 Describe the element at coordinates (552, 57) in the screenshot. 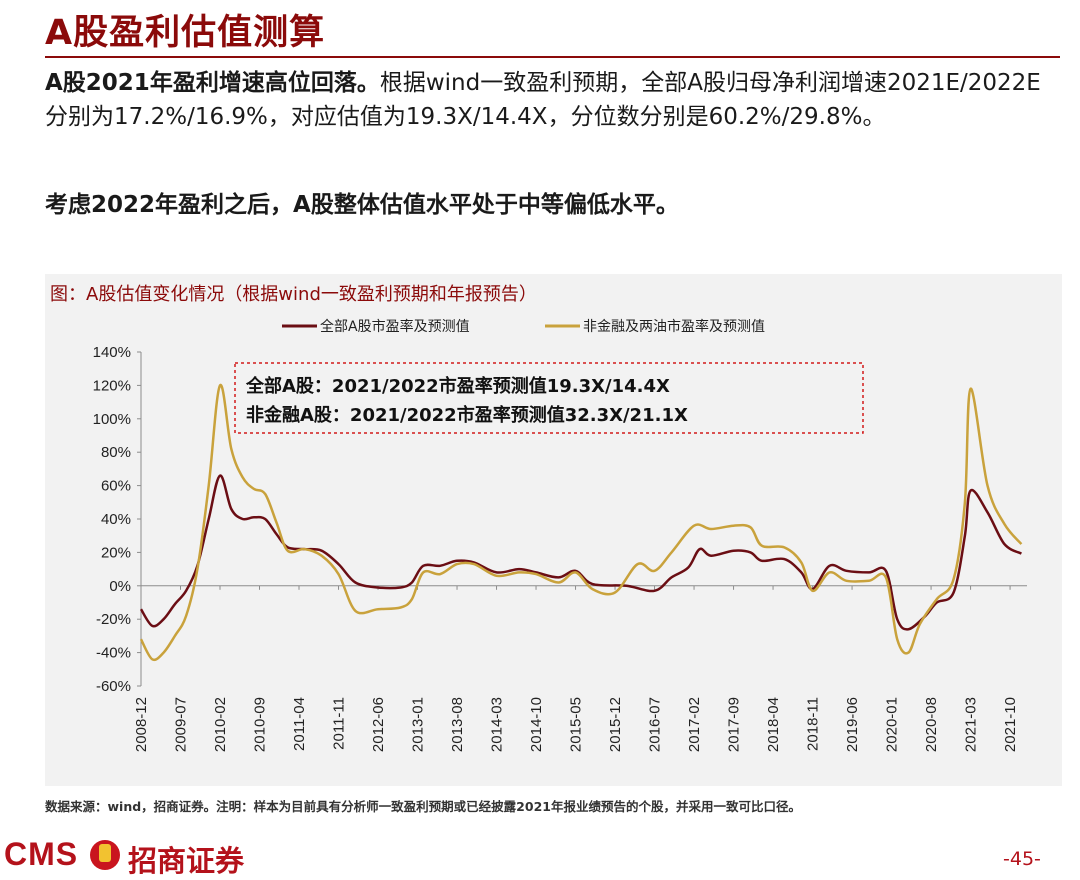

I see `title-divider` at that location.